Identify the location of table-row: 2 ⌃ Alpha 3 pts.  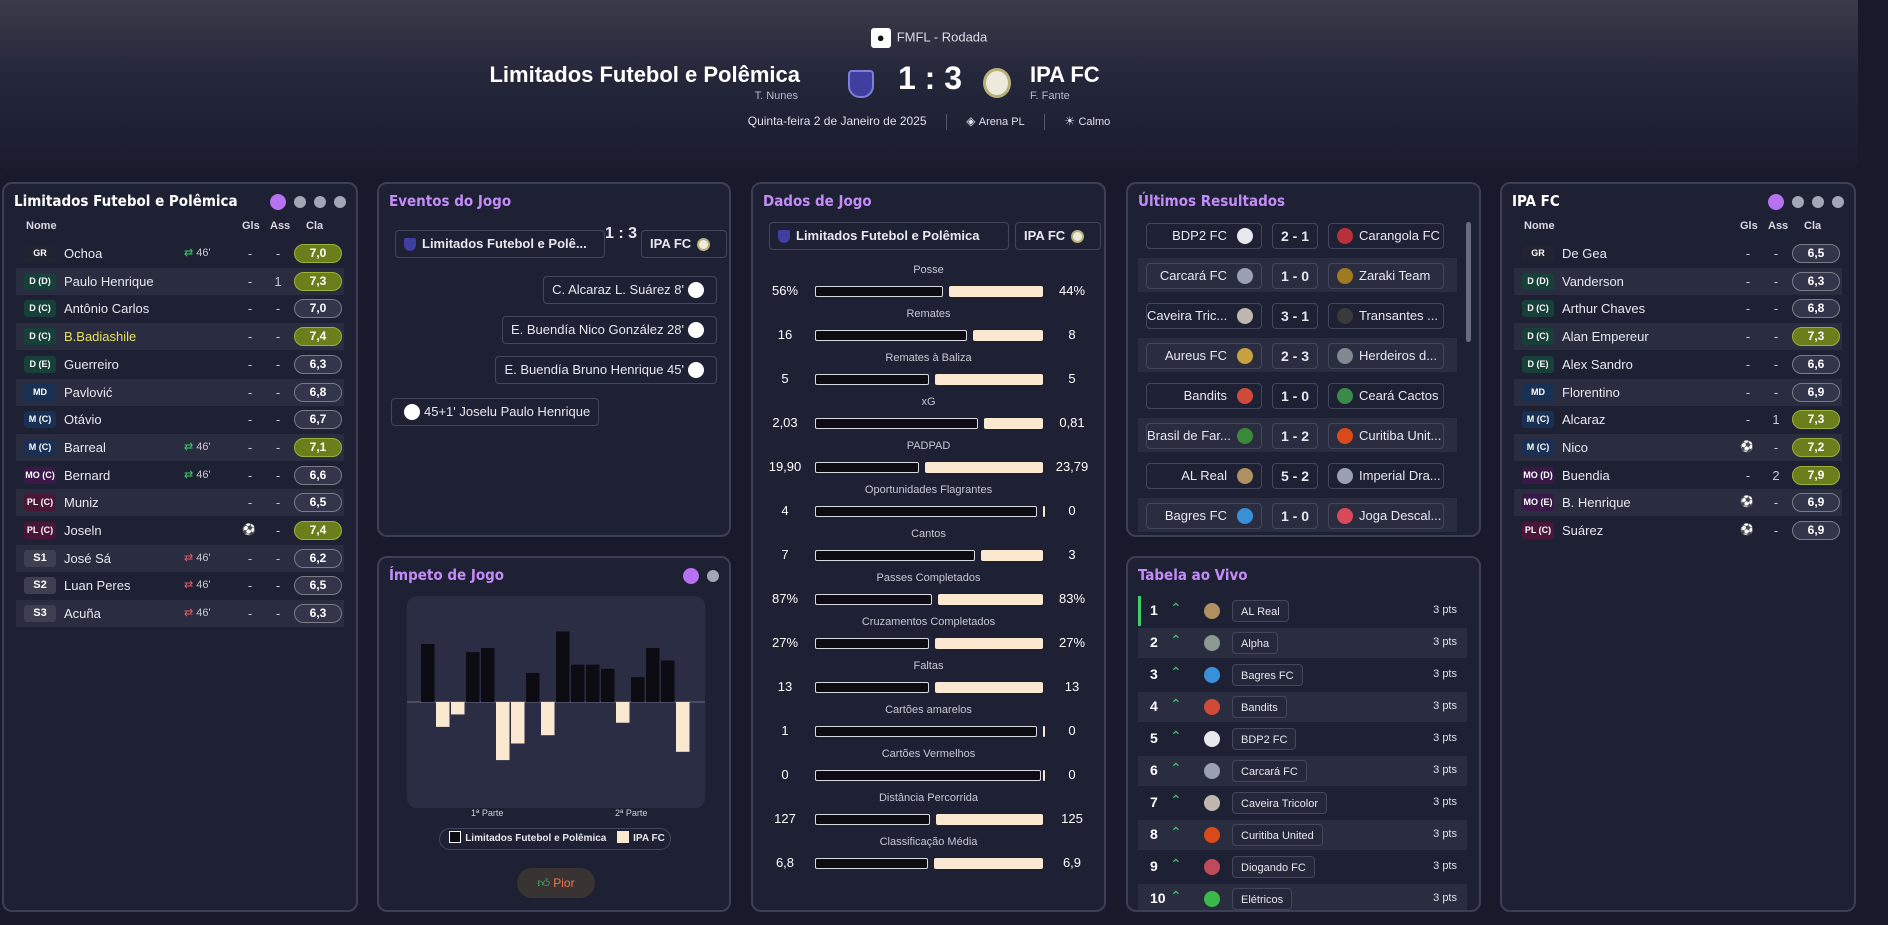
(1302, 643).